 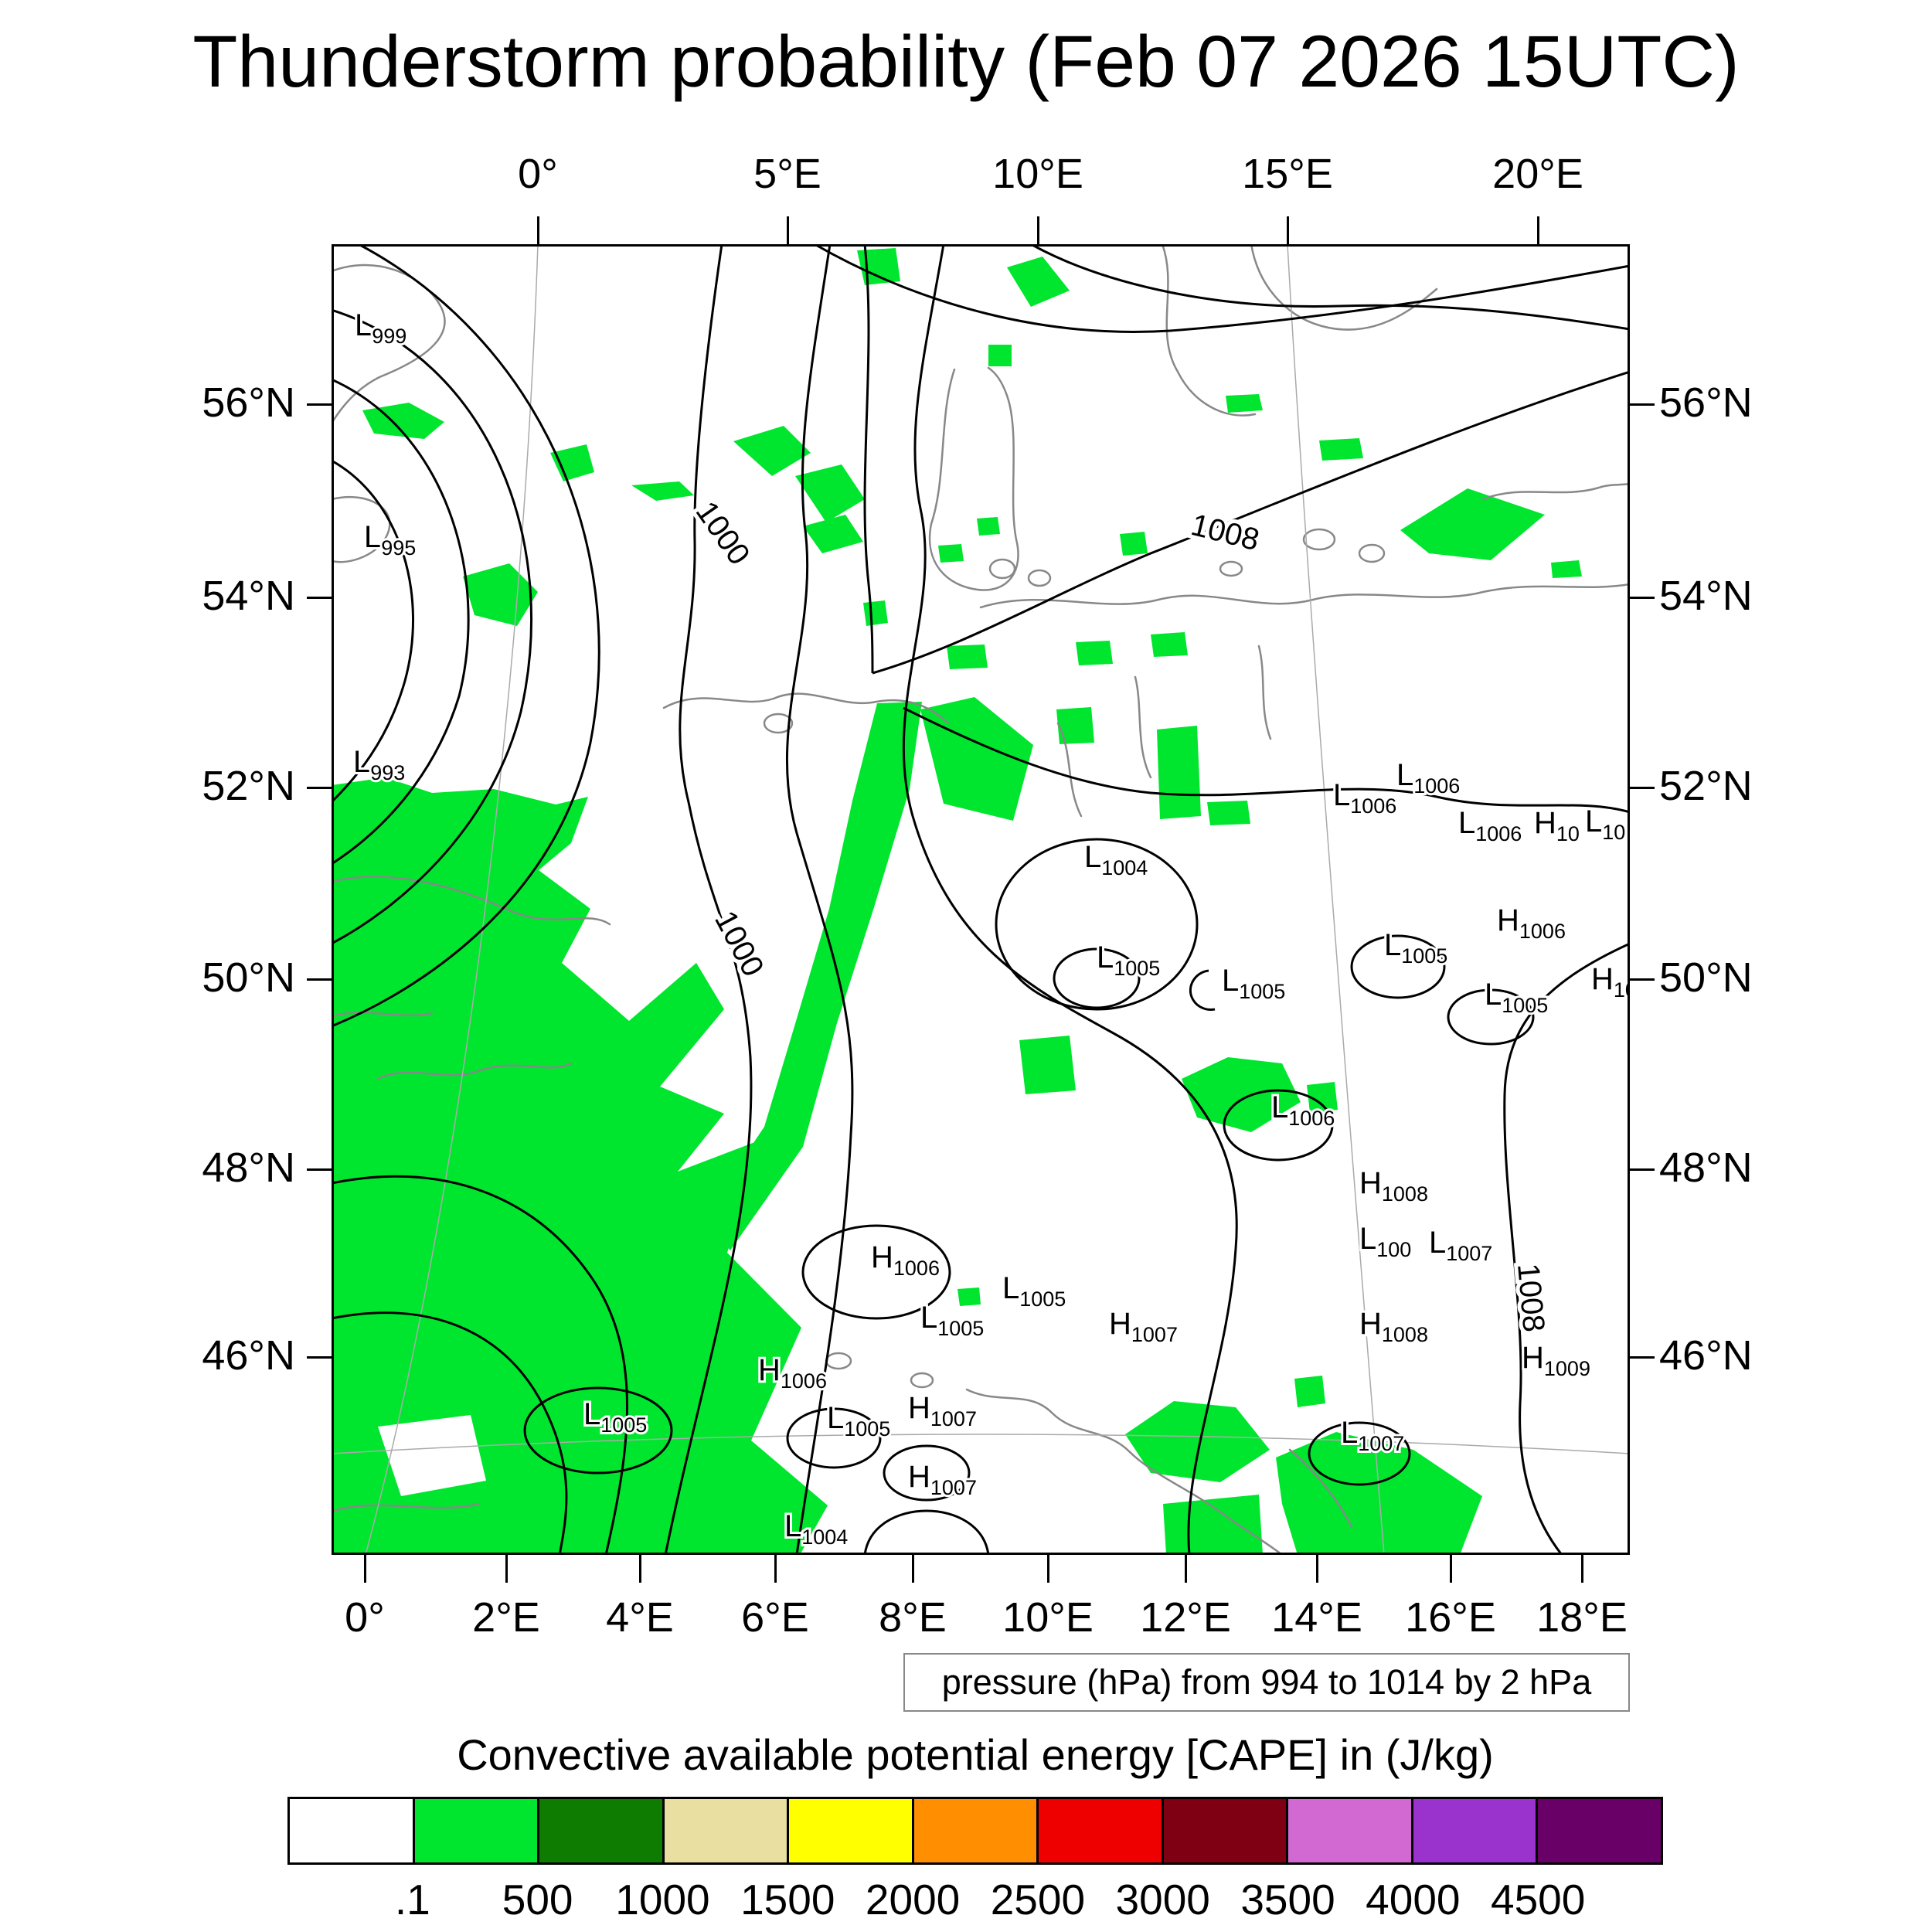 I want to click on axis-label-right: 50°N, so click(x=1706, y=978).